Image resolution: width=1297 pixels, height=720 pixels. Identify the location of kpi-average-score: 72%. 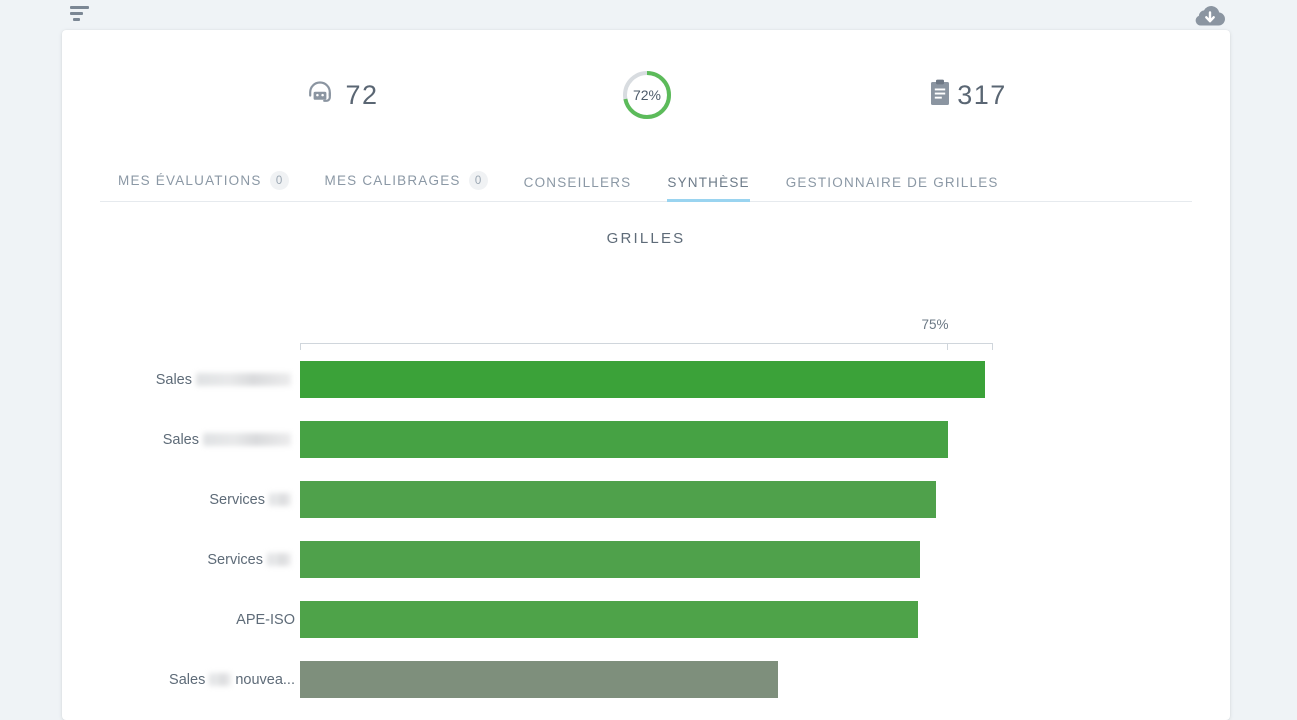
(647, 95).